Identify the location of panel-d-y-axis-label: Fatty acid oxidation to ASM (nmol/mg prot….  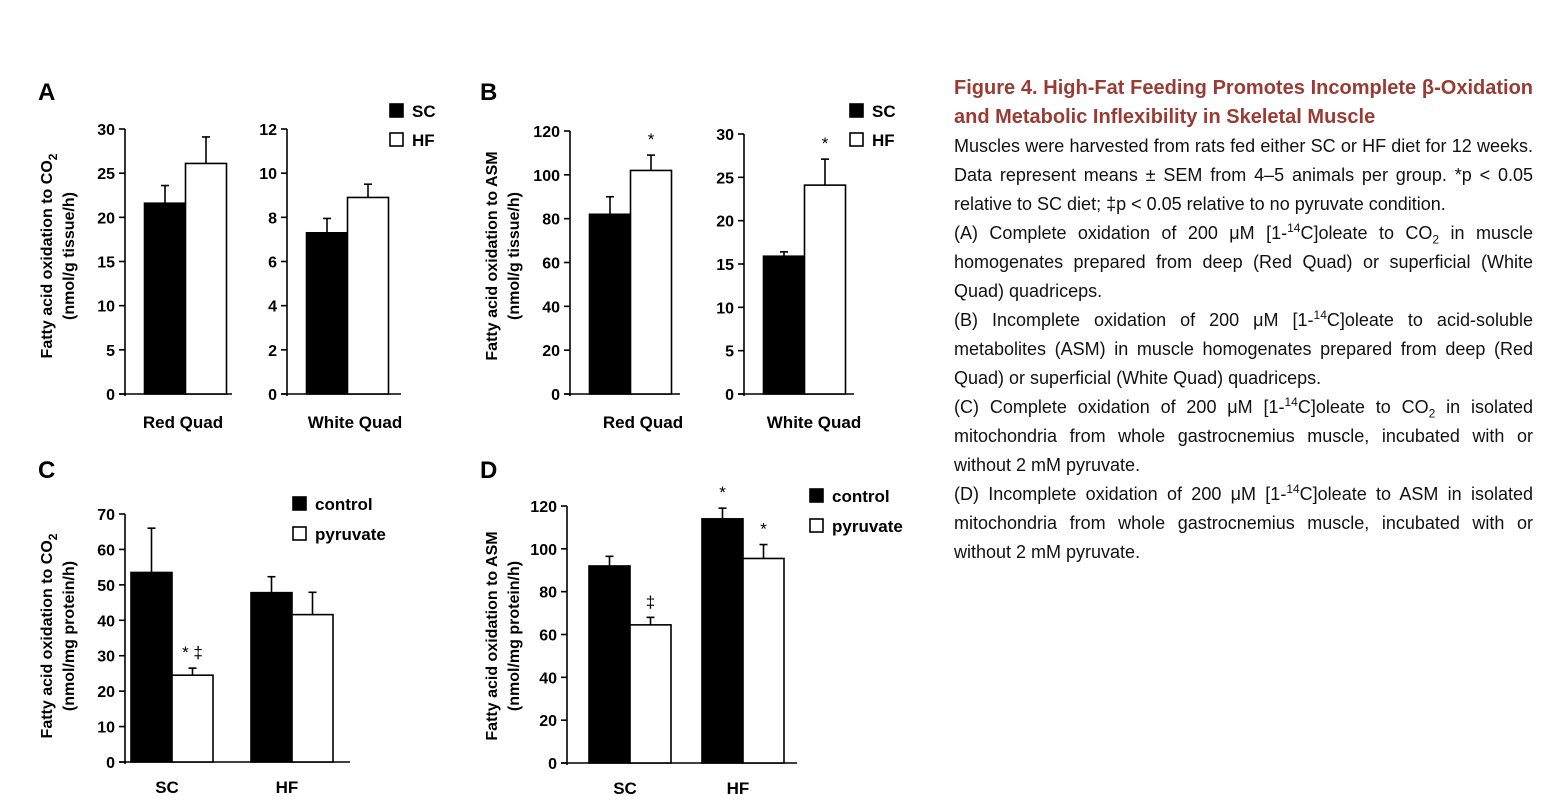
(503, 635).